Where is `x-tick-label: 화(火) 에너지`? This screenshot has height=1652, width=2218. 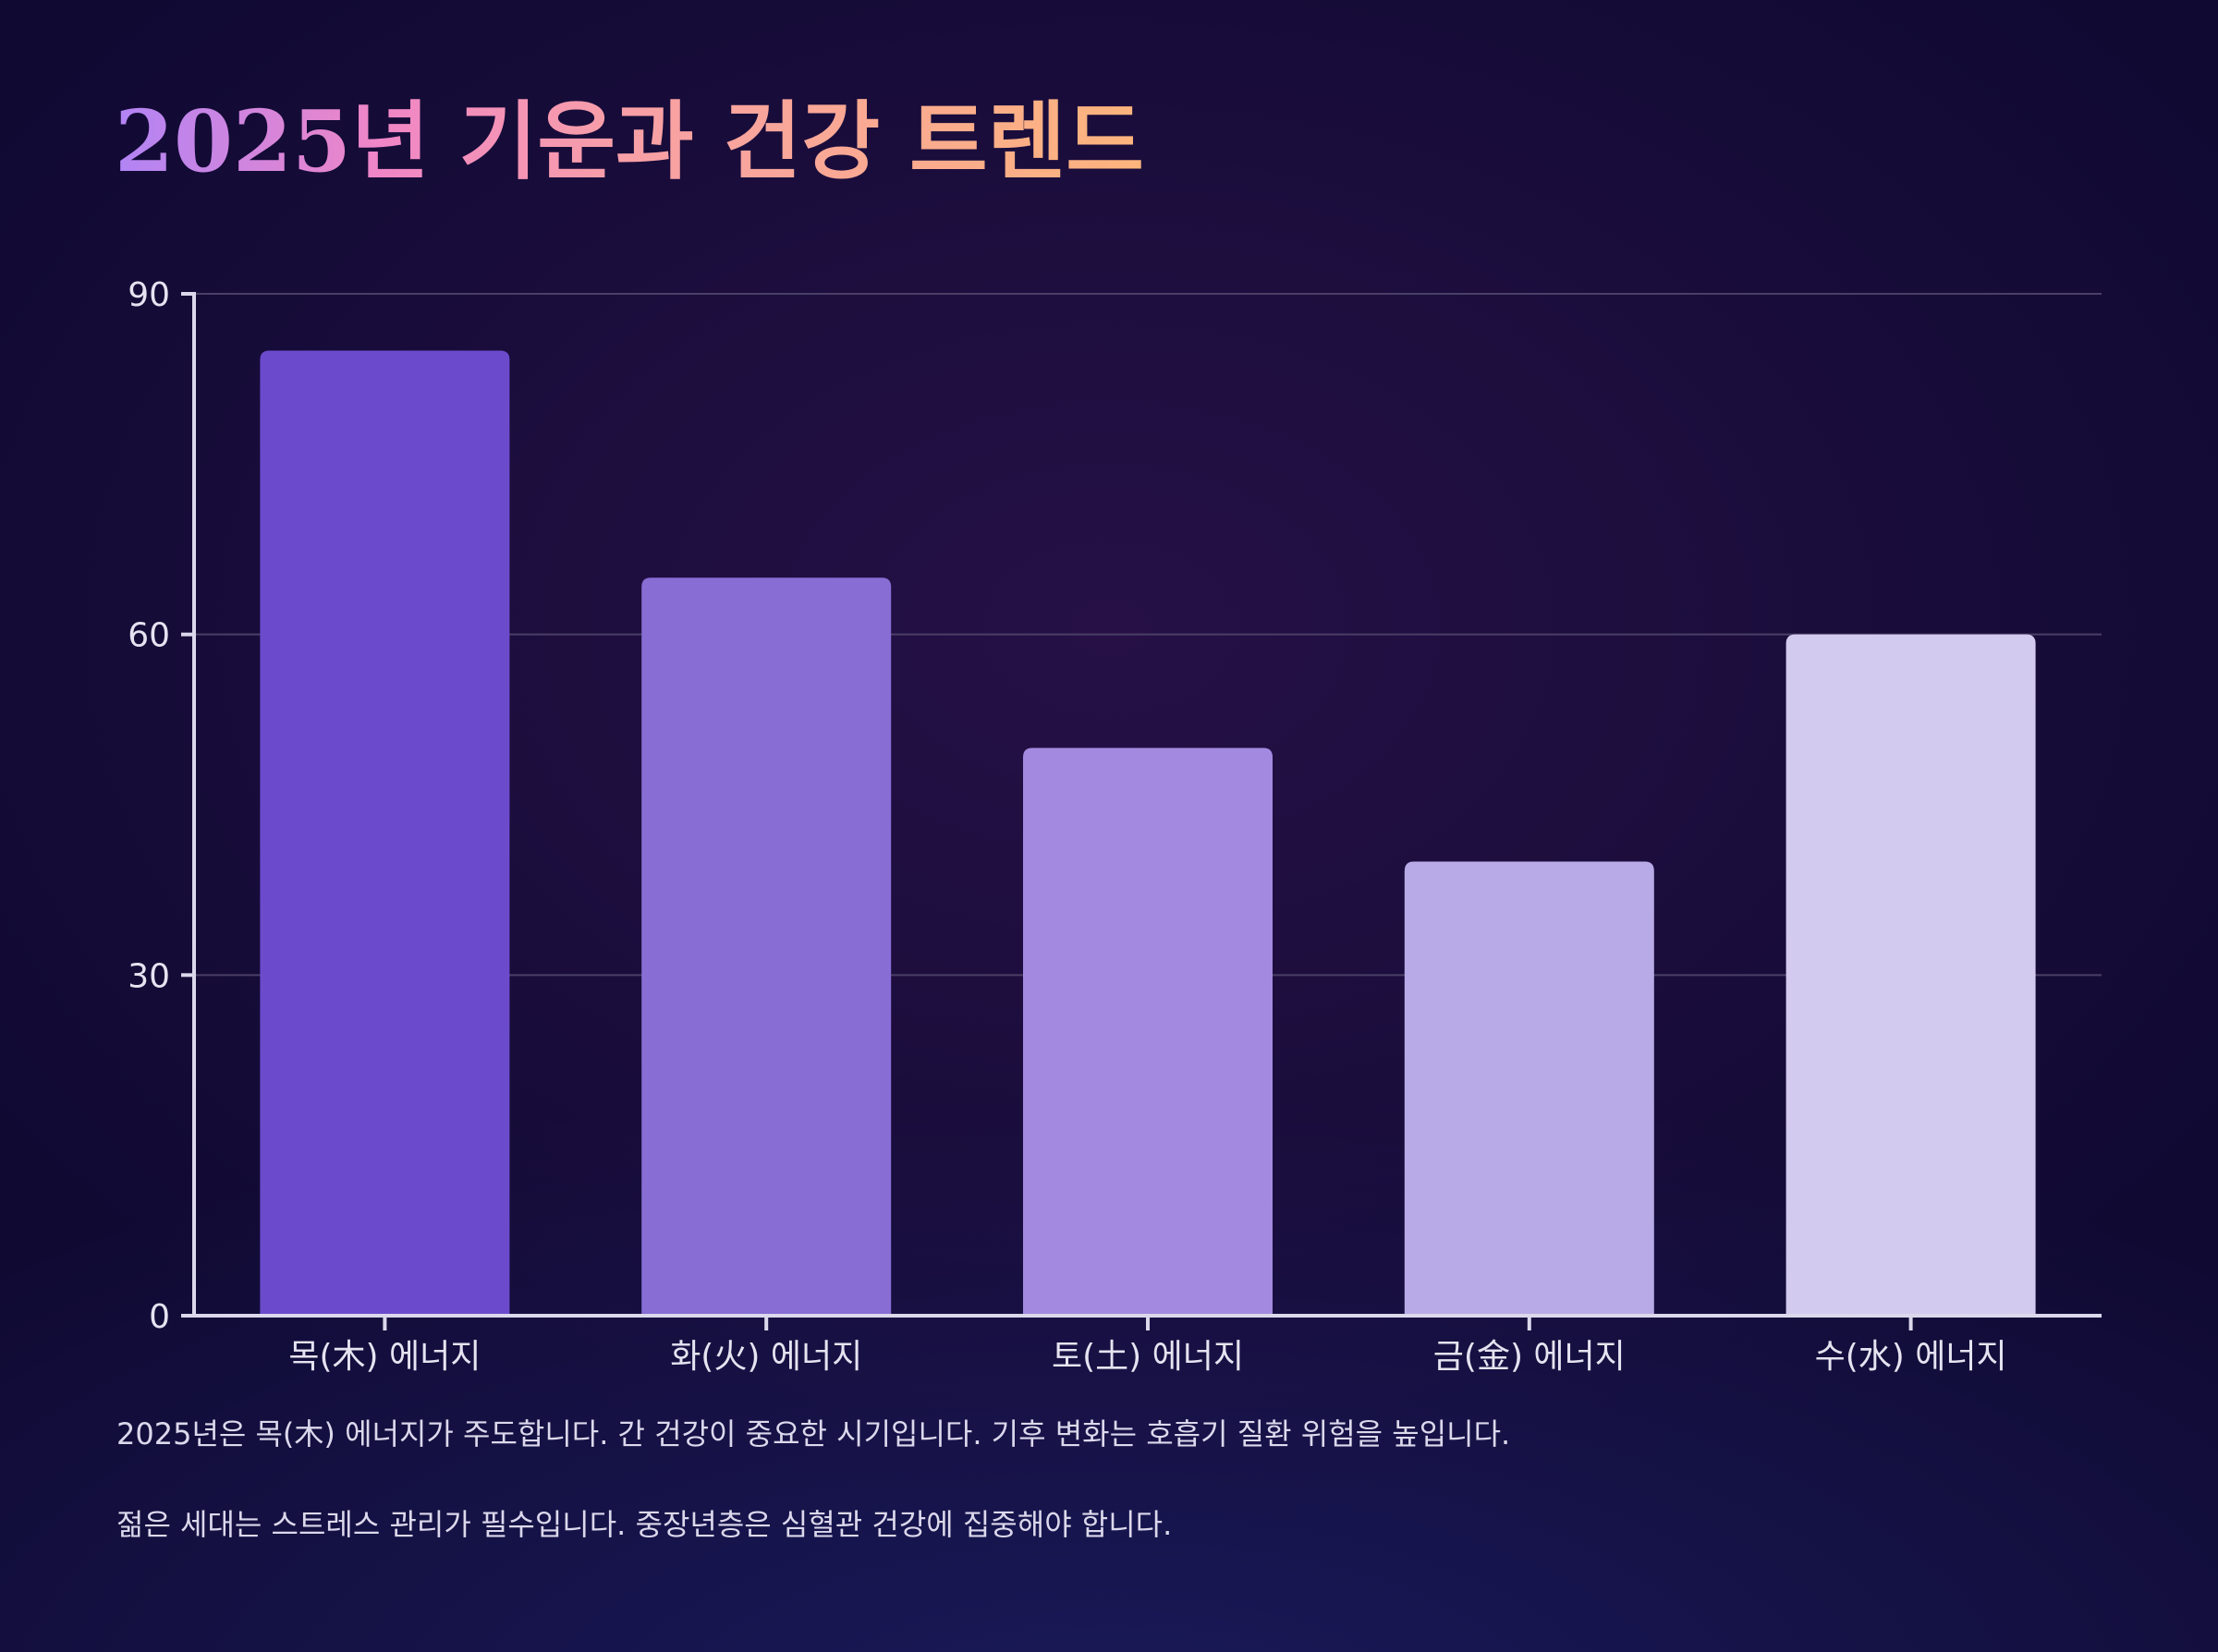
x-tick-label: 화(火) 에너지 is located at coordinates (766, 1357).